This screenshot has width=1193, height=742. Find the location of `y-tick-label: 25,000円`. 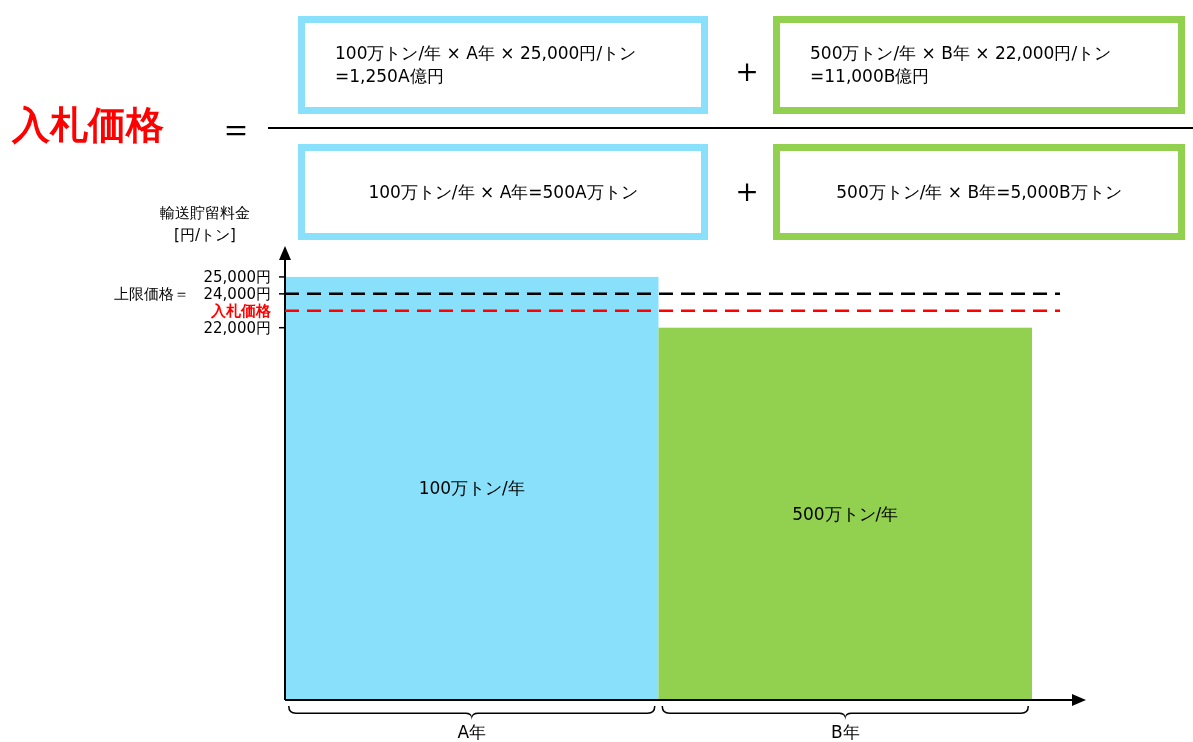

y-tick-label: 25,000円 is located at coordinates (237, 276).